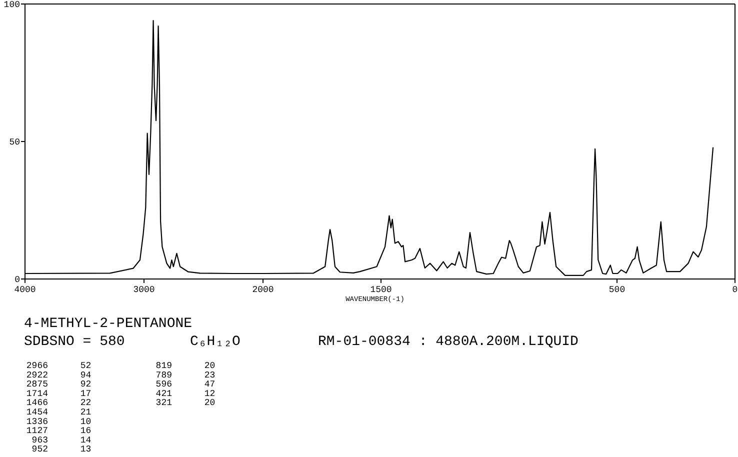  Describe the element at coordinates (14, 143) in the screenshot. I see `y-tick-label: 50` at that location.